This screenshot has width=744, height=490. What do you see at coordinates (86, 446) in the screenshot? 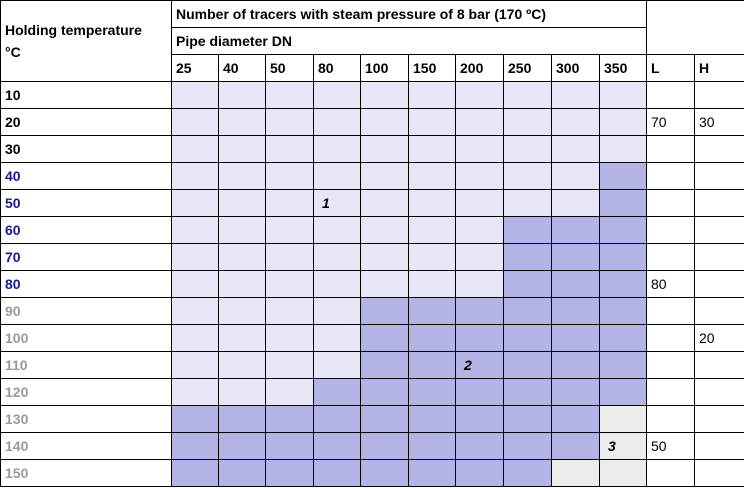
I see `temperature-cell: 140` at bounding box center [86, 446].